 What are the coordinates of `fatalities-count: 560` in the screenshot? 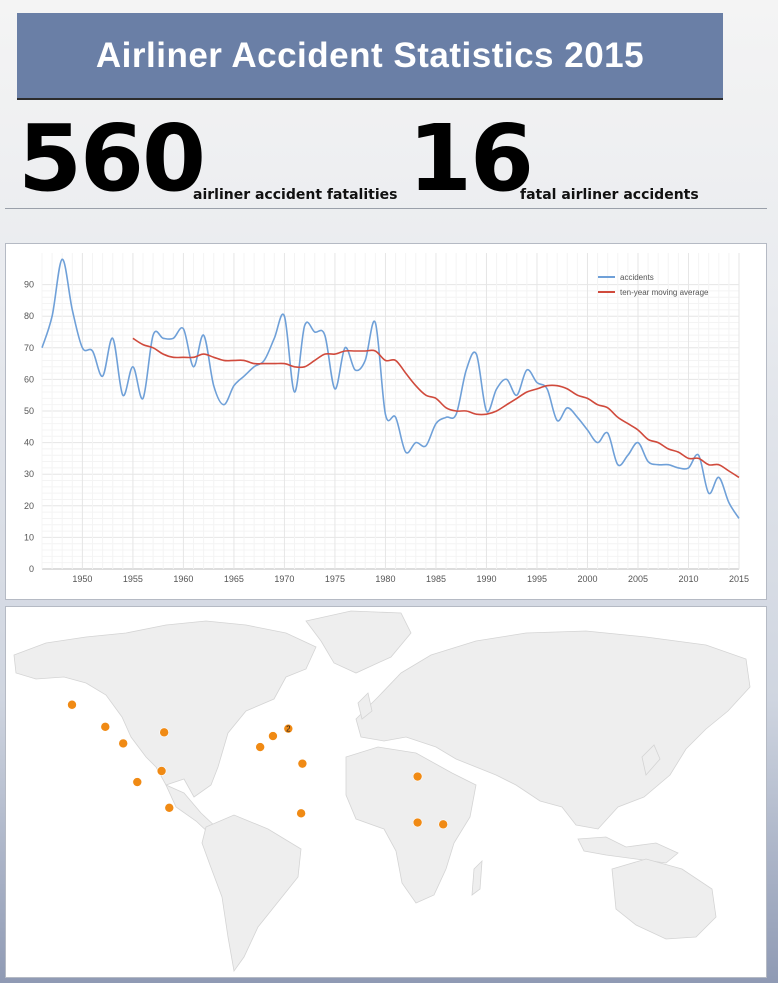 It's located at (112, 158).